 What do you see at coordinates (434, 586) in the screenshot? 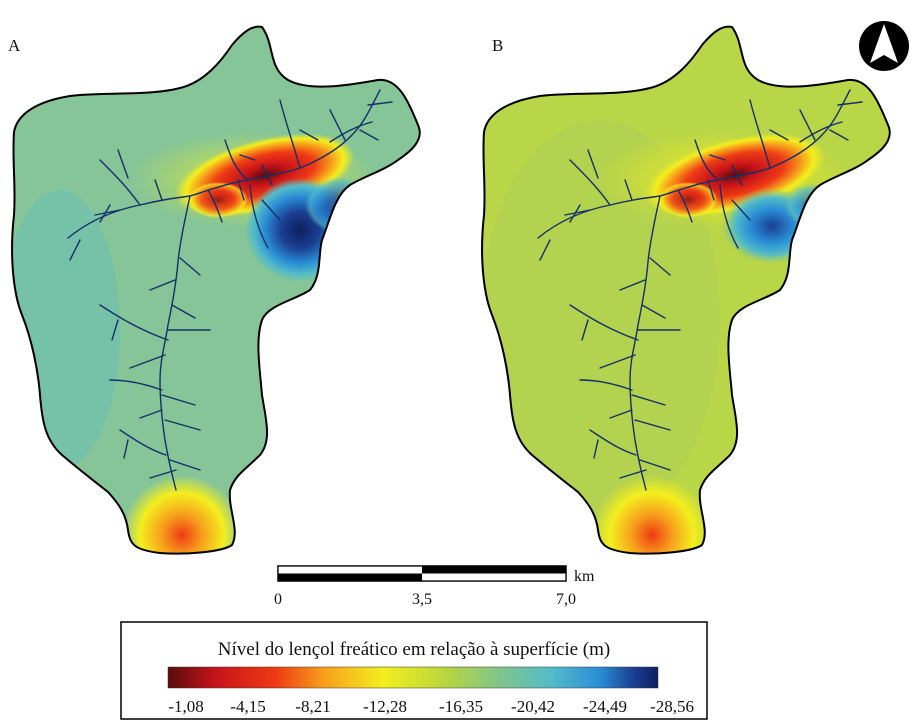
I see `scale-bar: km 0 3,5 7,0` at bounding box center [434, 586].